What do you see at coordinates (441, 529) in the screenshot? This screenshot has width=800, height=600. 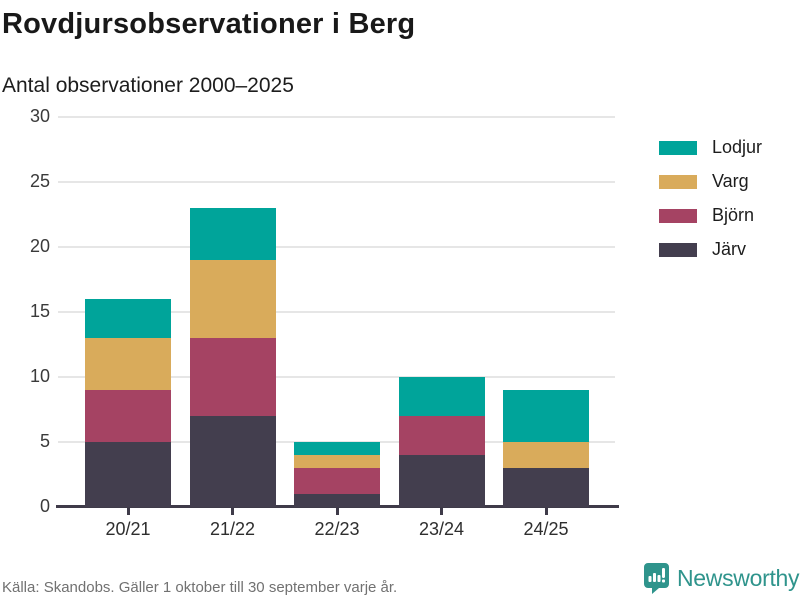 I see `x-tick-label: 23/24` at bounding box center [441, 529].